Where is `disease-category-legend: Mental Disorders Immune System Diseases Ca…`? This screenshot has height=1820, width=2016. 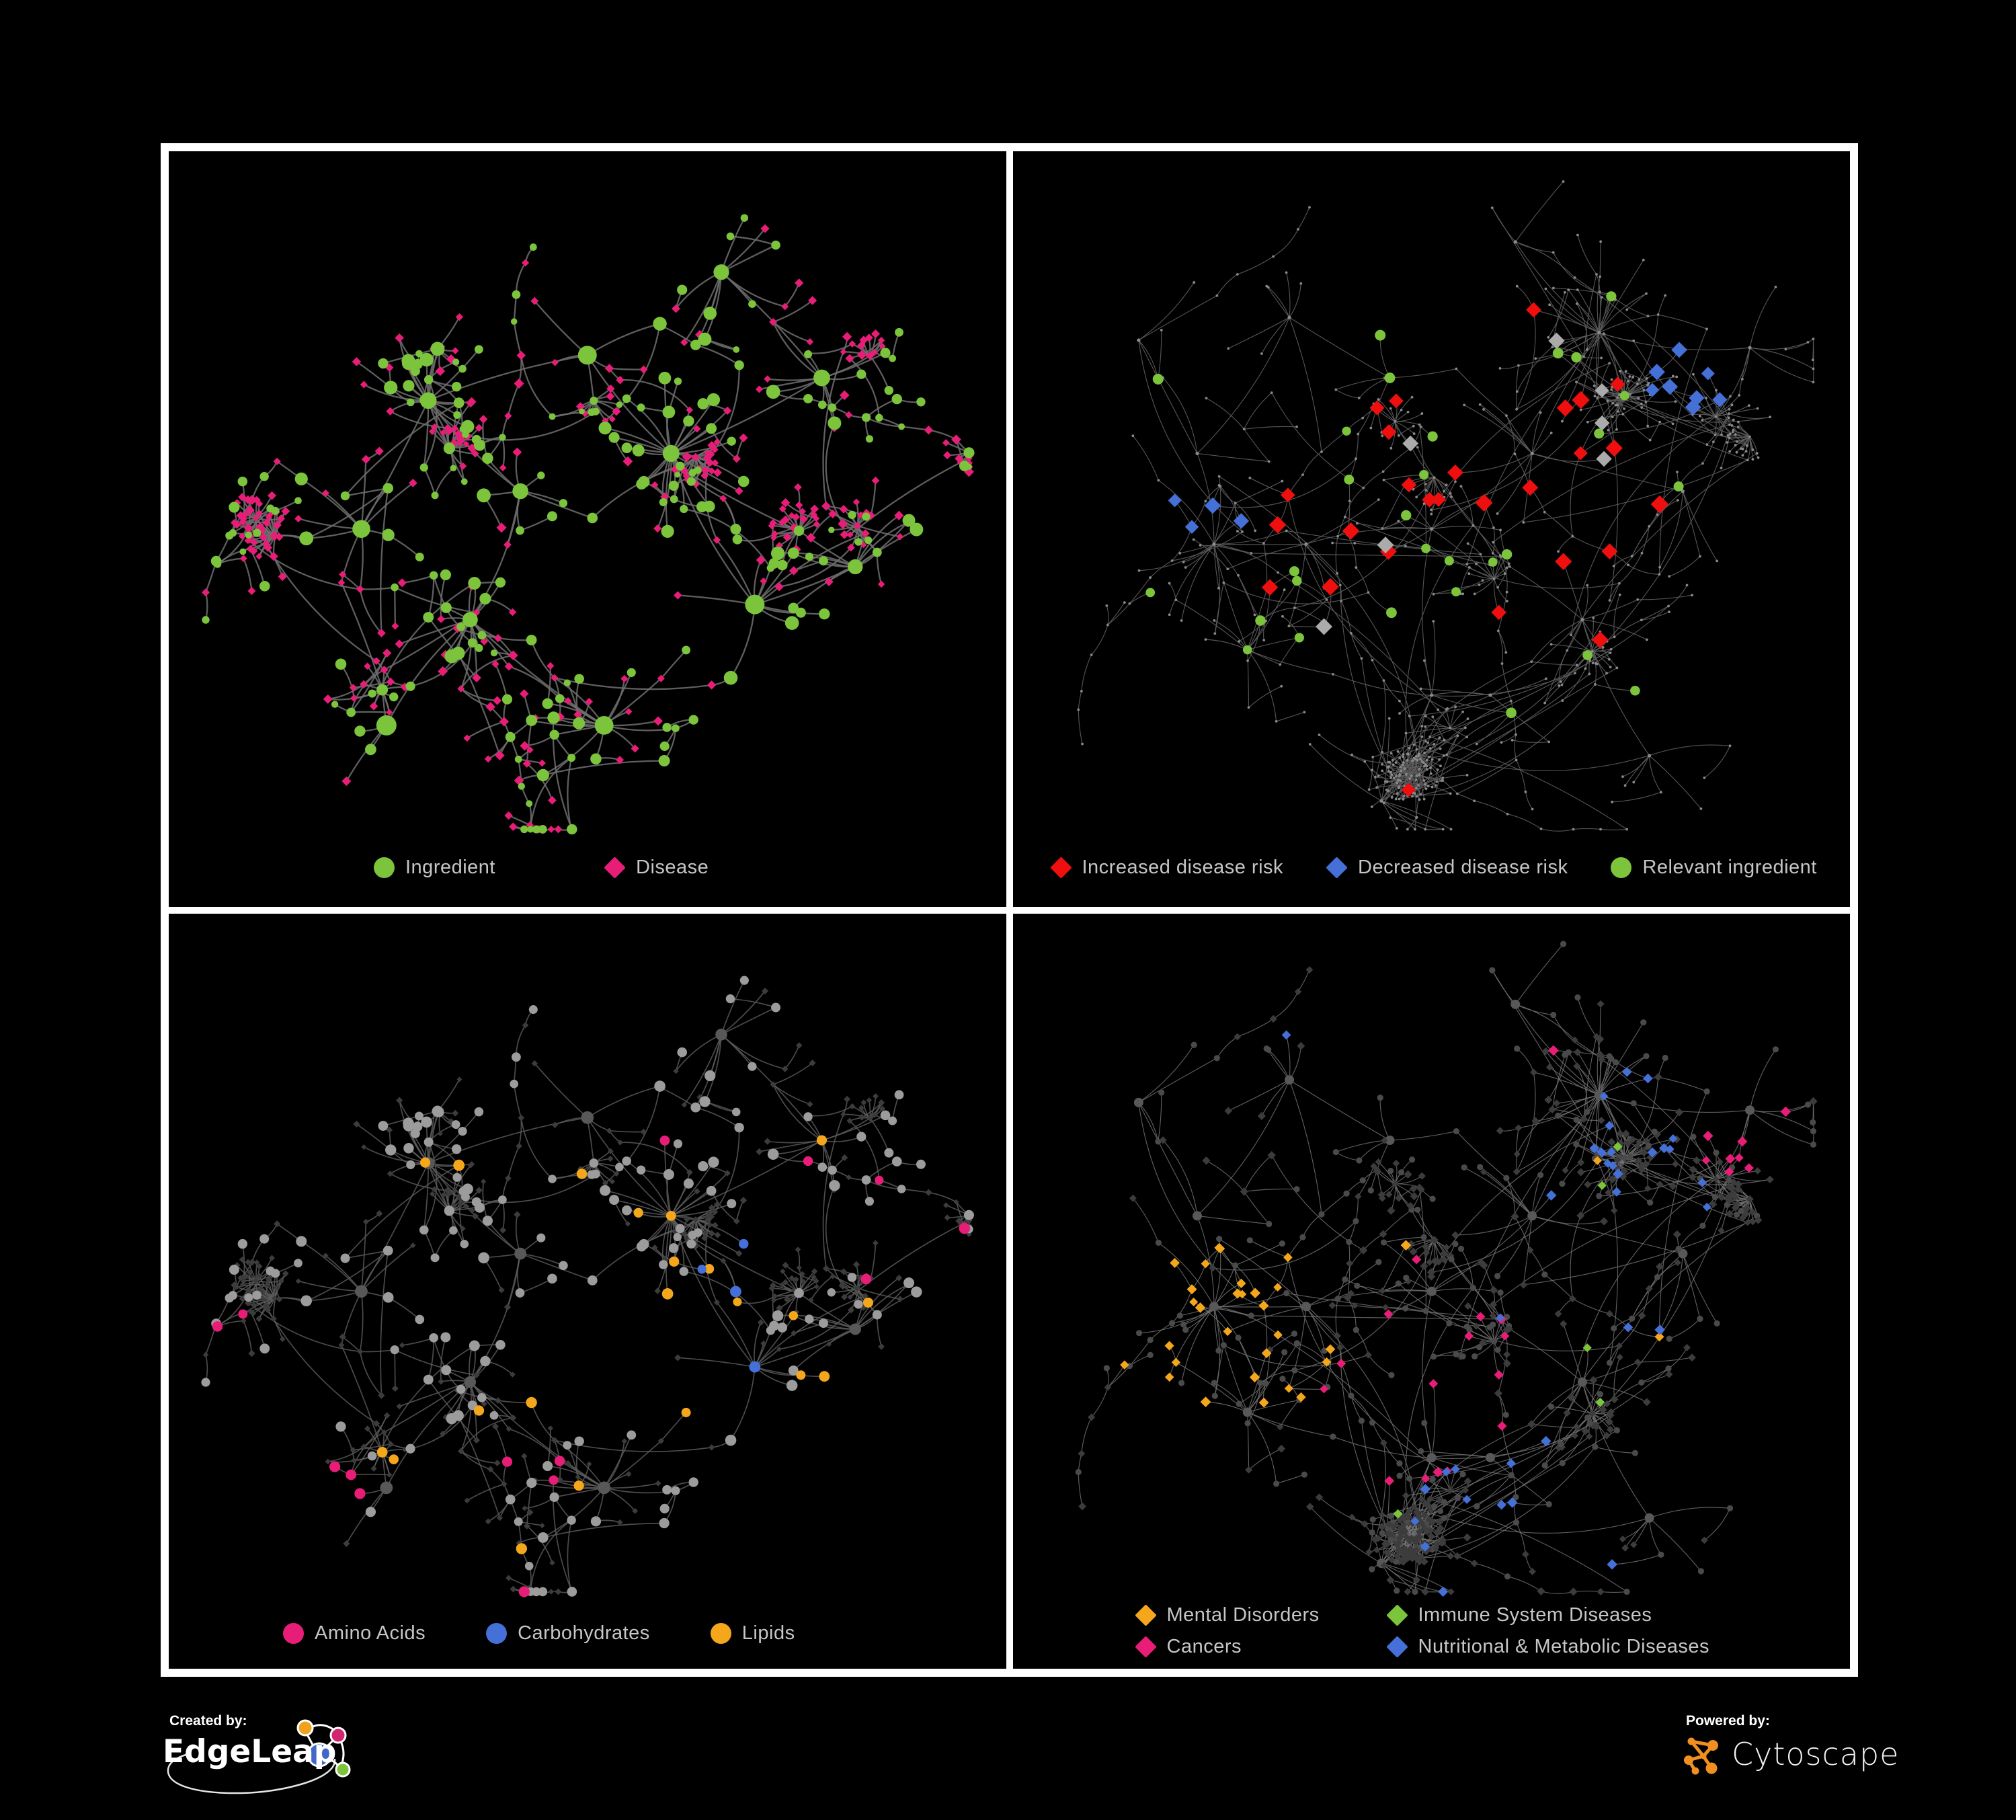
disease-category-legend: Mental Disorders Immune System Diseases Ca… is located at coordinates (1421, 1631).